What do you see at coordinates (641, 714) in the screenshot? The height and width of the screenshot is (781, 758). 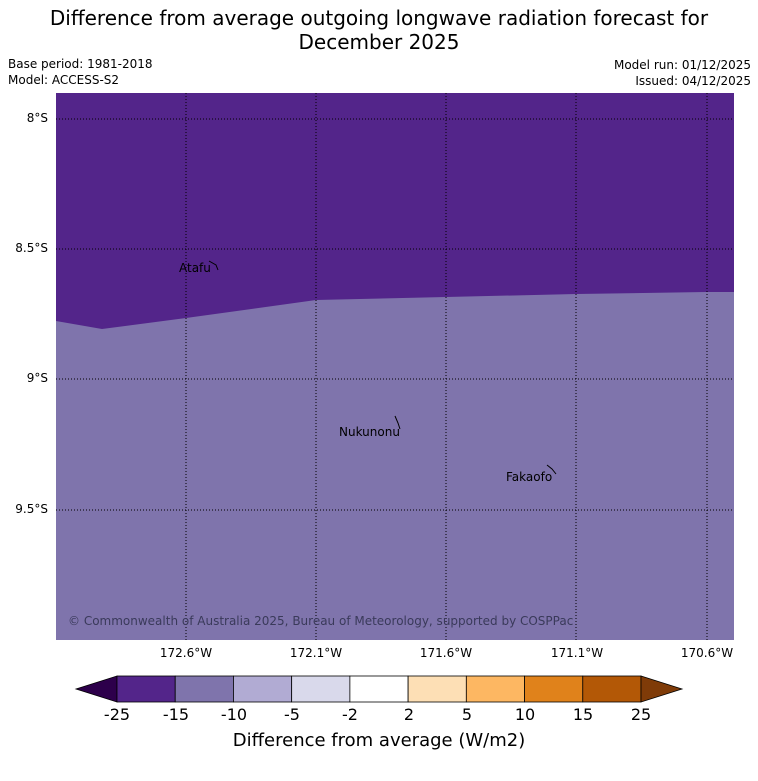 I see `colorbar-tick: 25` at bounding box center [641, 714].